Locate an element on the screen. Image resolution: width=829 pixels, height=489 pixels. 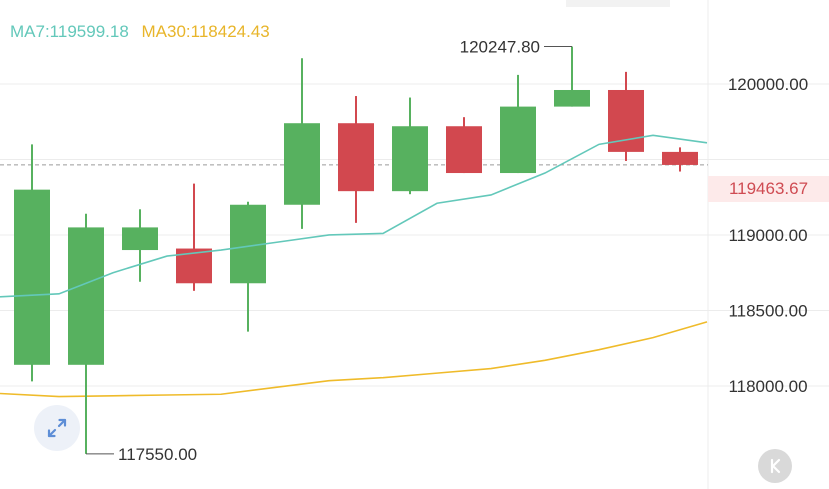
k-button is located at coordinates (775, 466).